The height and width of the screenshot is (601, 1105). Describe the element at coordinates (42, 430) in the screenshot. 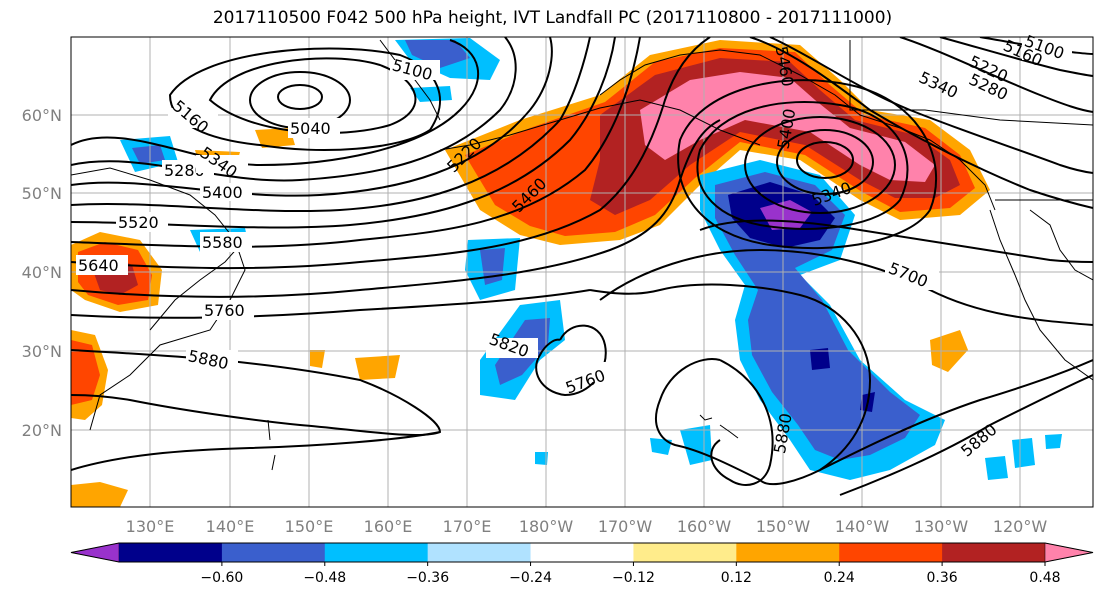

I see `lat-label: 20°N` at that location.